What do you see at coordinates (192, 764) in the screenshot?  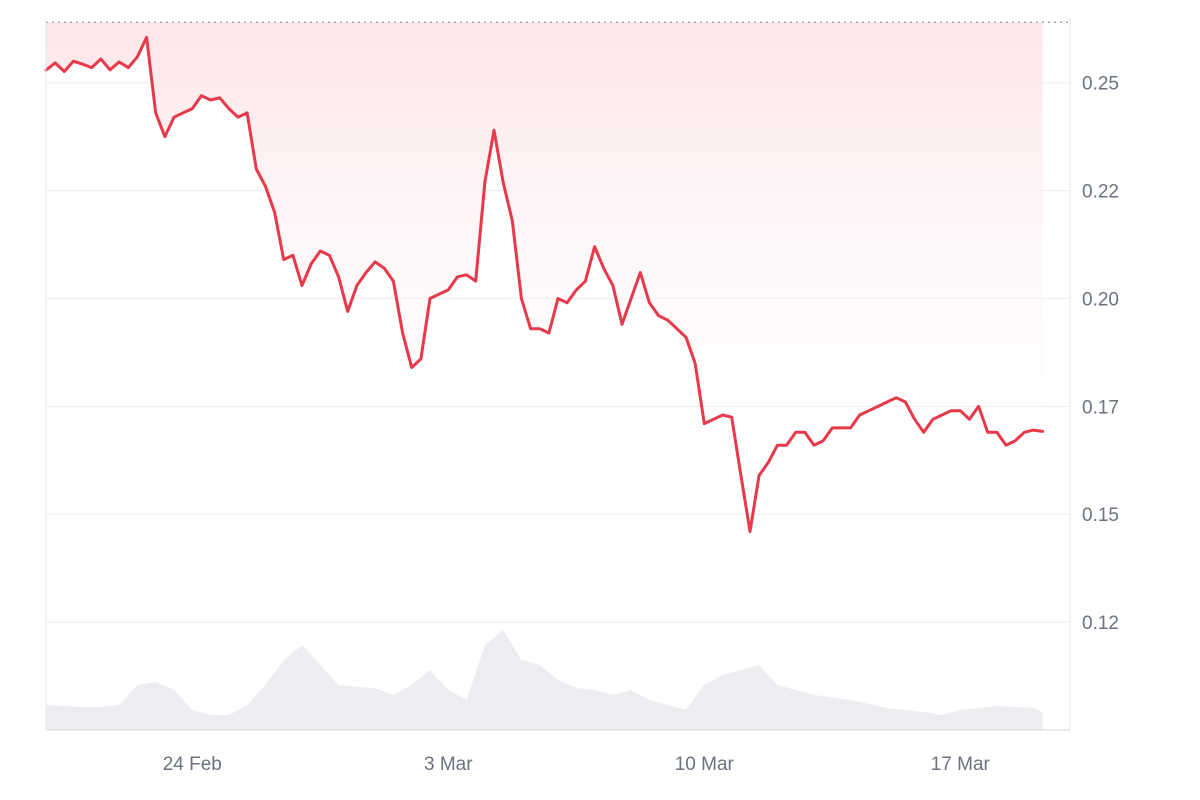 I see `x-tick-label: 24 Feb` at bounding box center [192, 764].